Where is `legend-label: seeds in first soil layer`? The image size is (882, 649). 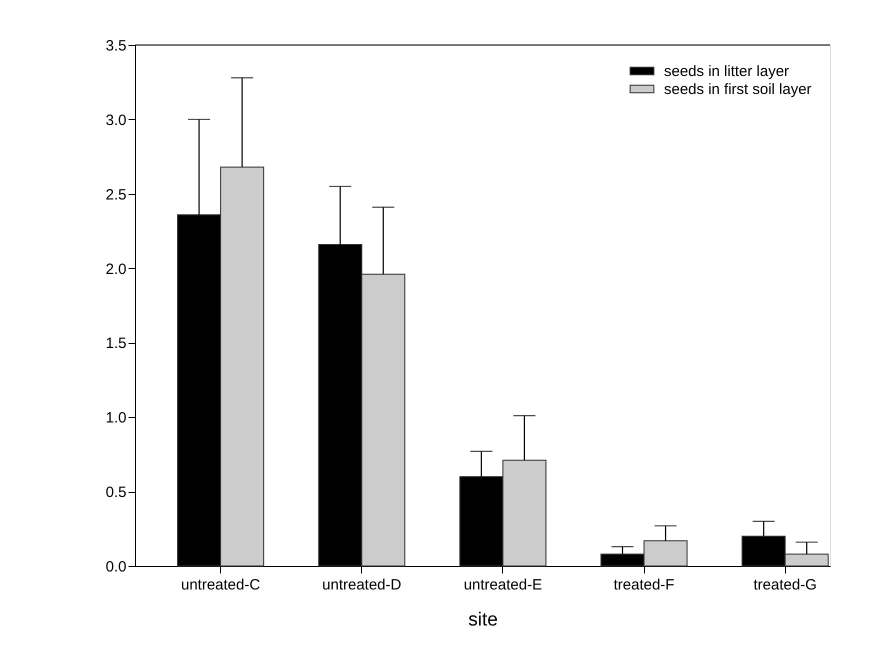
legend-label: seeds in first soil layer is located at coordinates (738, 89).